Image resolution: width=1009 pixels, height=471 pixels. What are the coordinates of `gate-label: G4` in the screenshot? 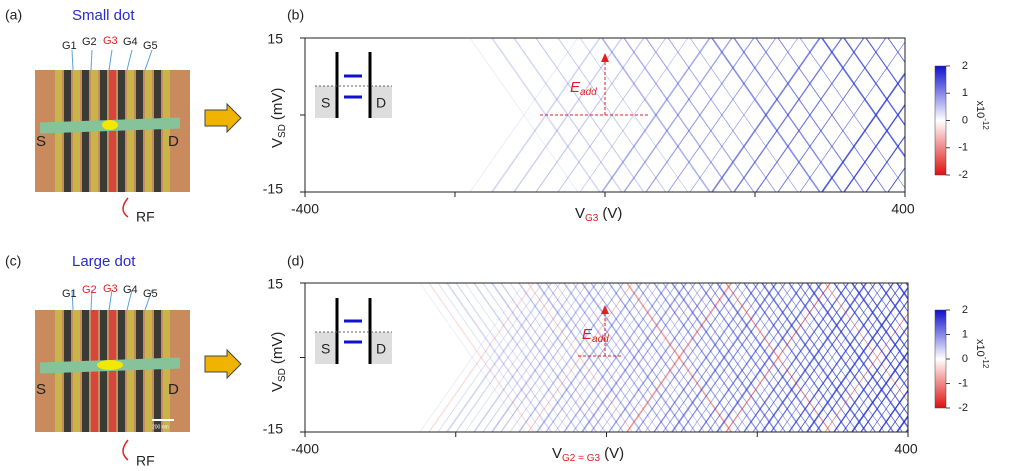 It's located at (130, 290).